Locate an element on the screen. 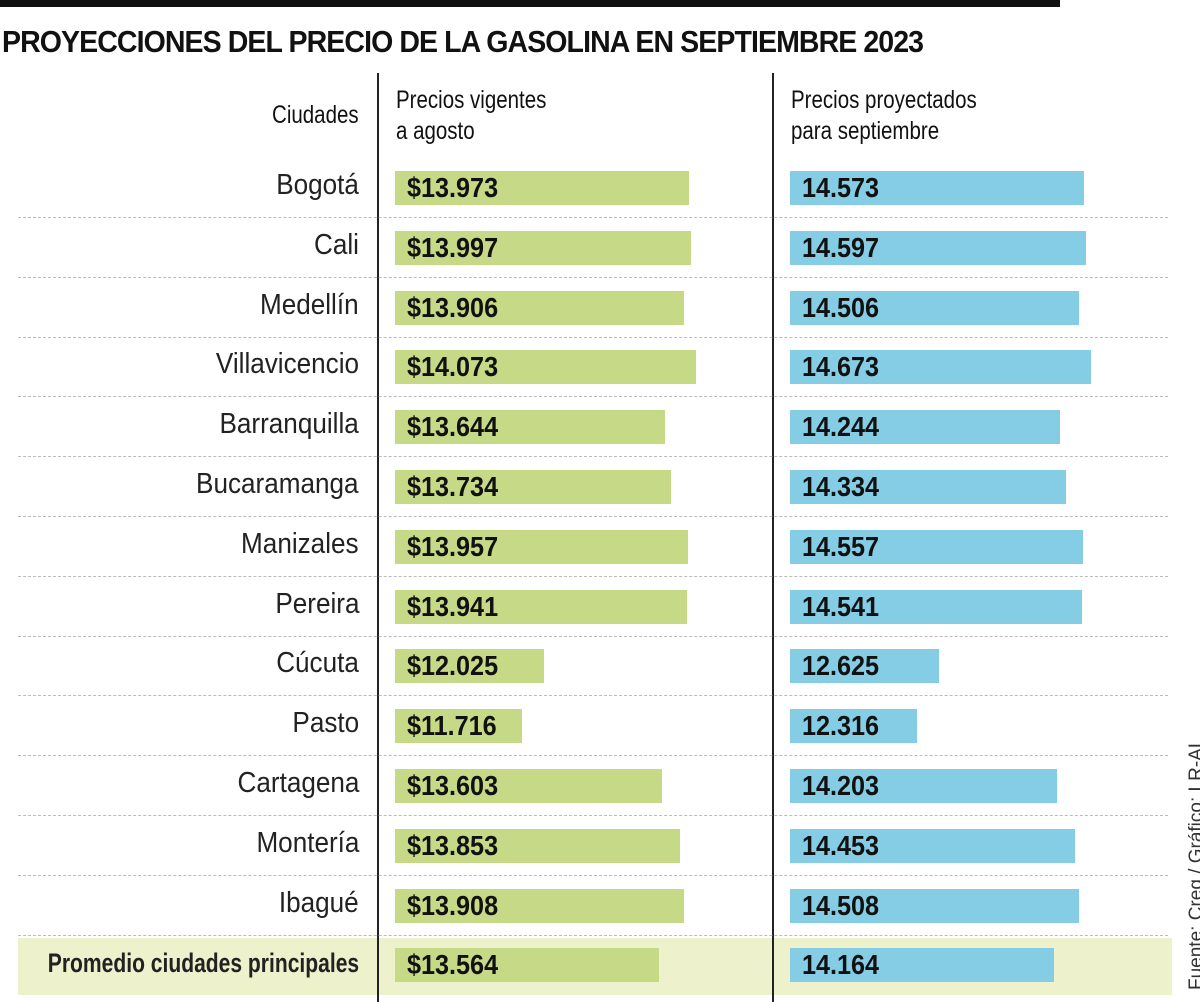  header-cities: Ciudades is located at coordinates (315, 115).